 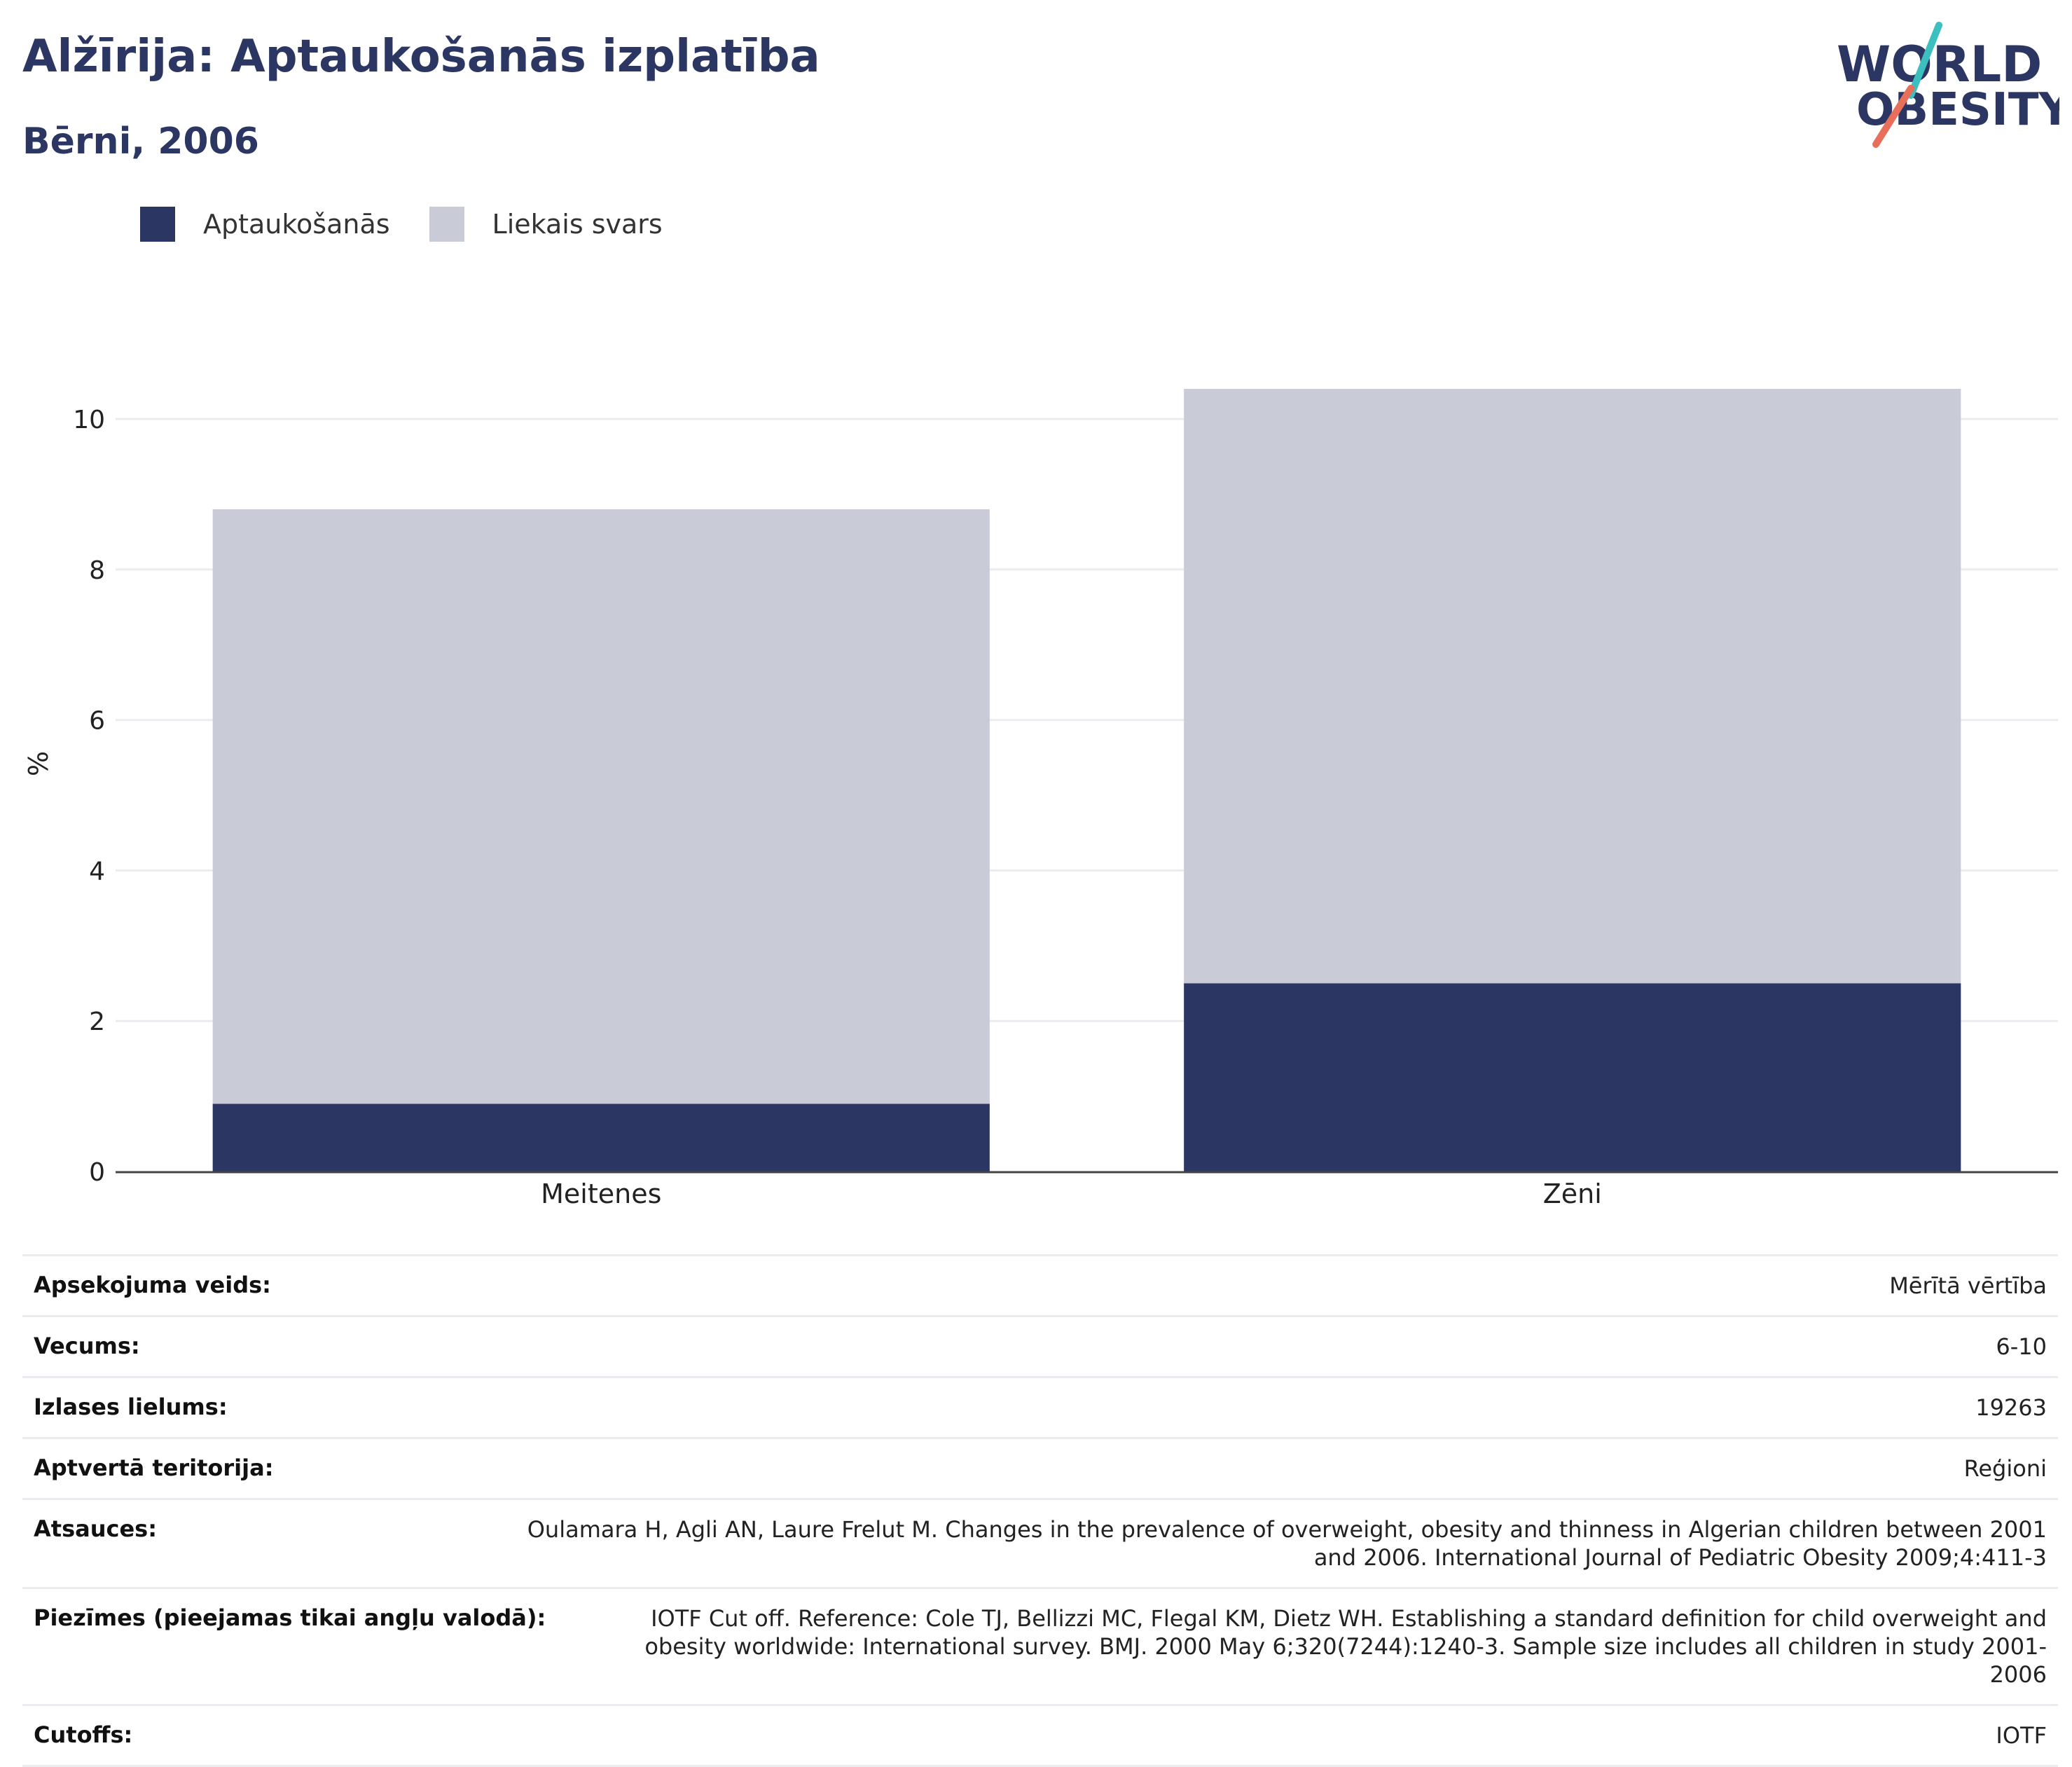 I want to click on meta-value: Reģioni, so click(x=2005, y=1468).